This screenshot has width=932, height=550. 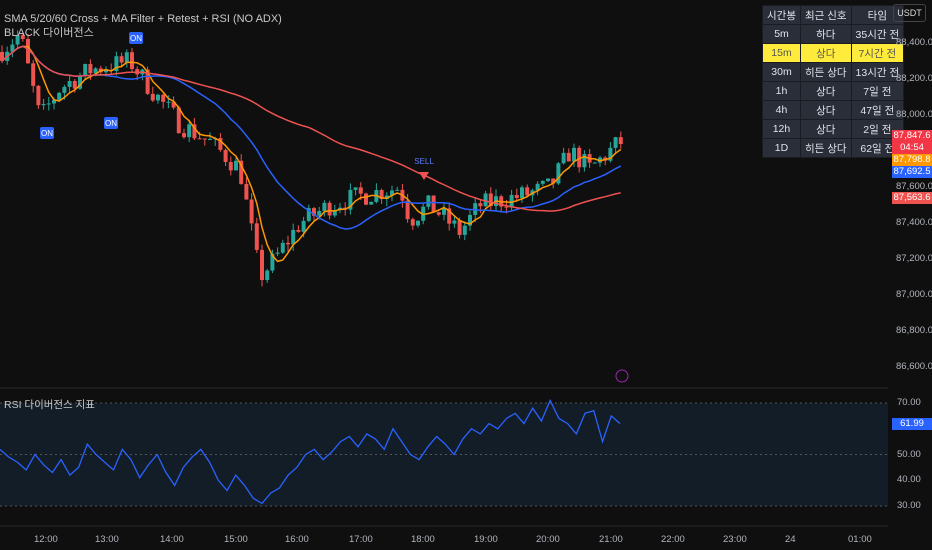 What do you see at coordinates (310, 451) in the screenshot?
I see `rsi-line` at bounding box center [310, 451].